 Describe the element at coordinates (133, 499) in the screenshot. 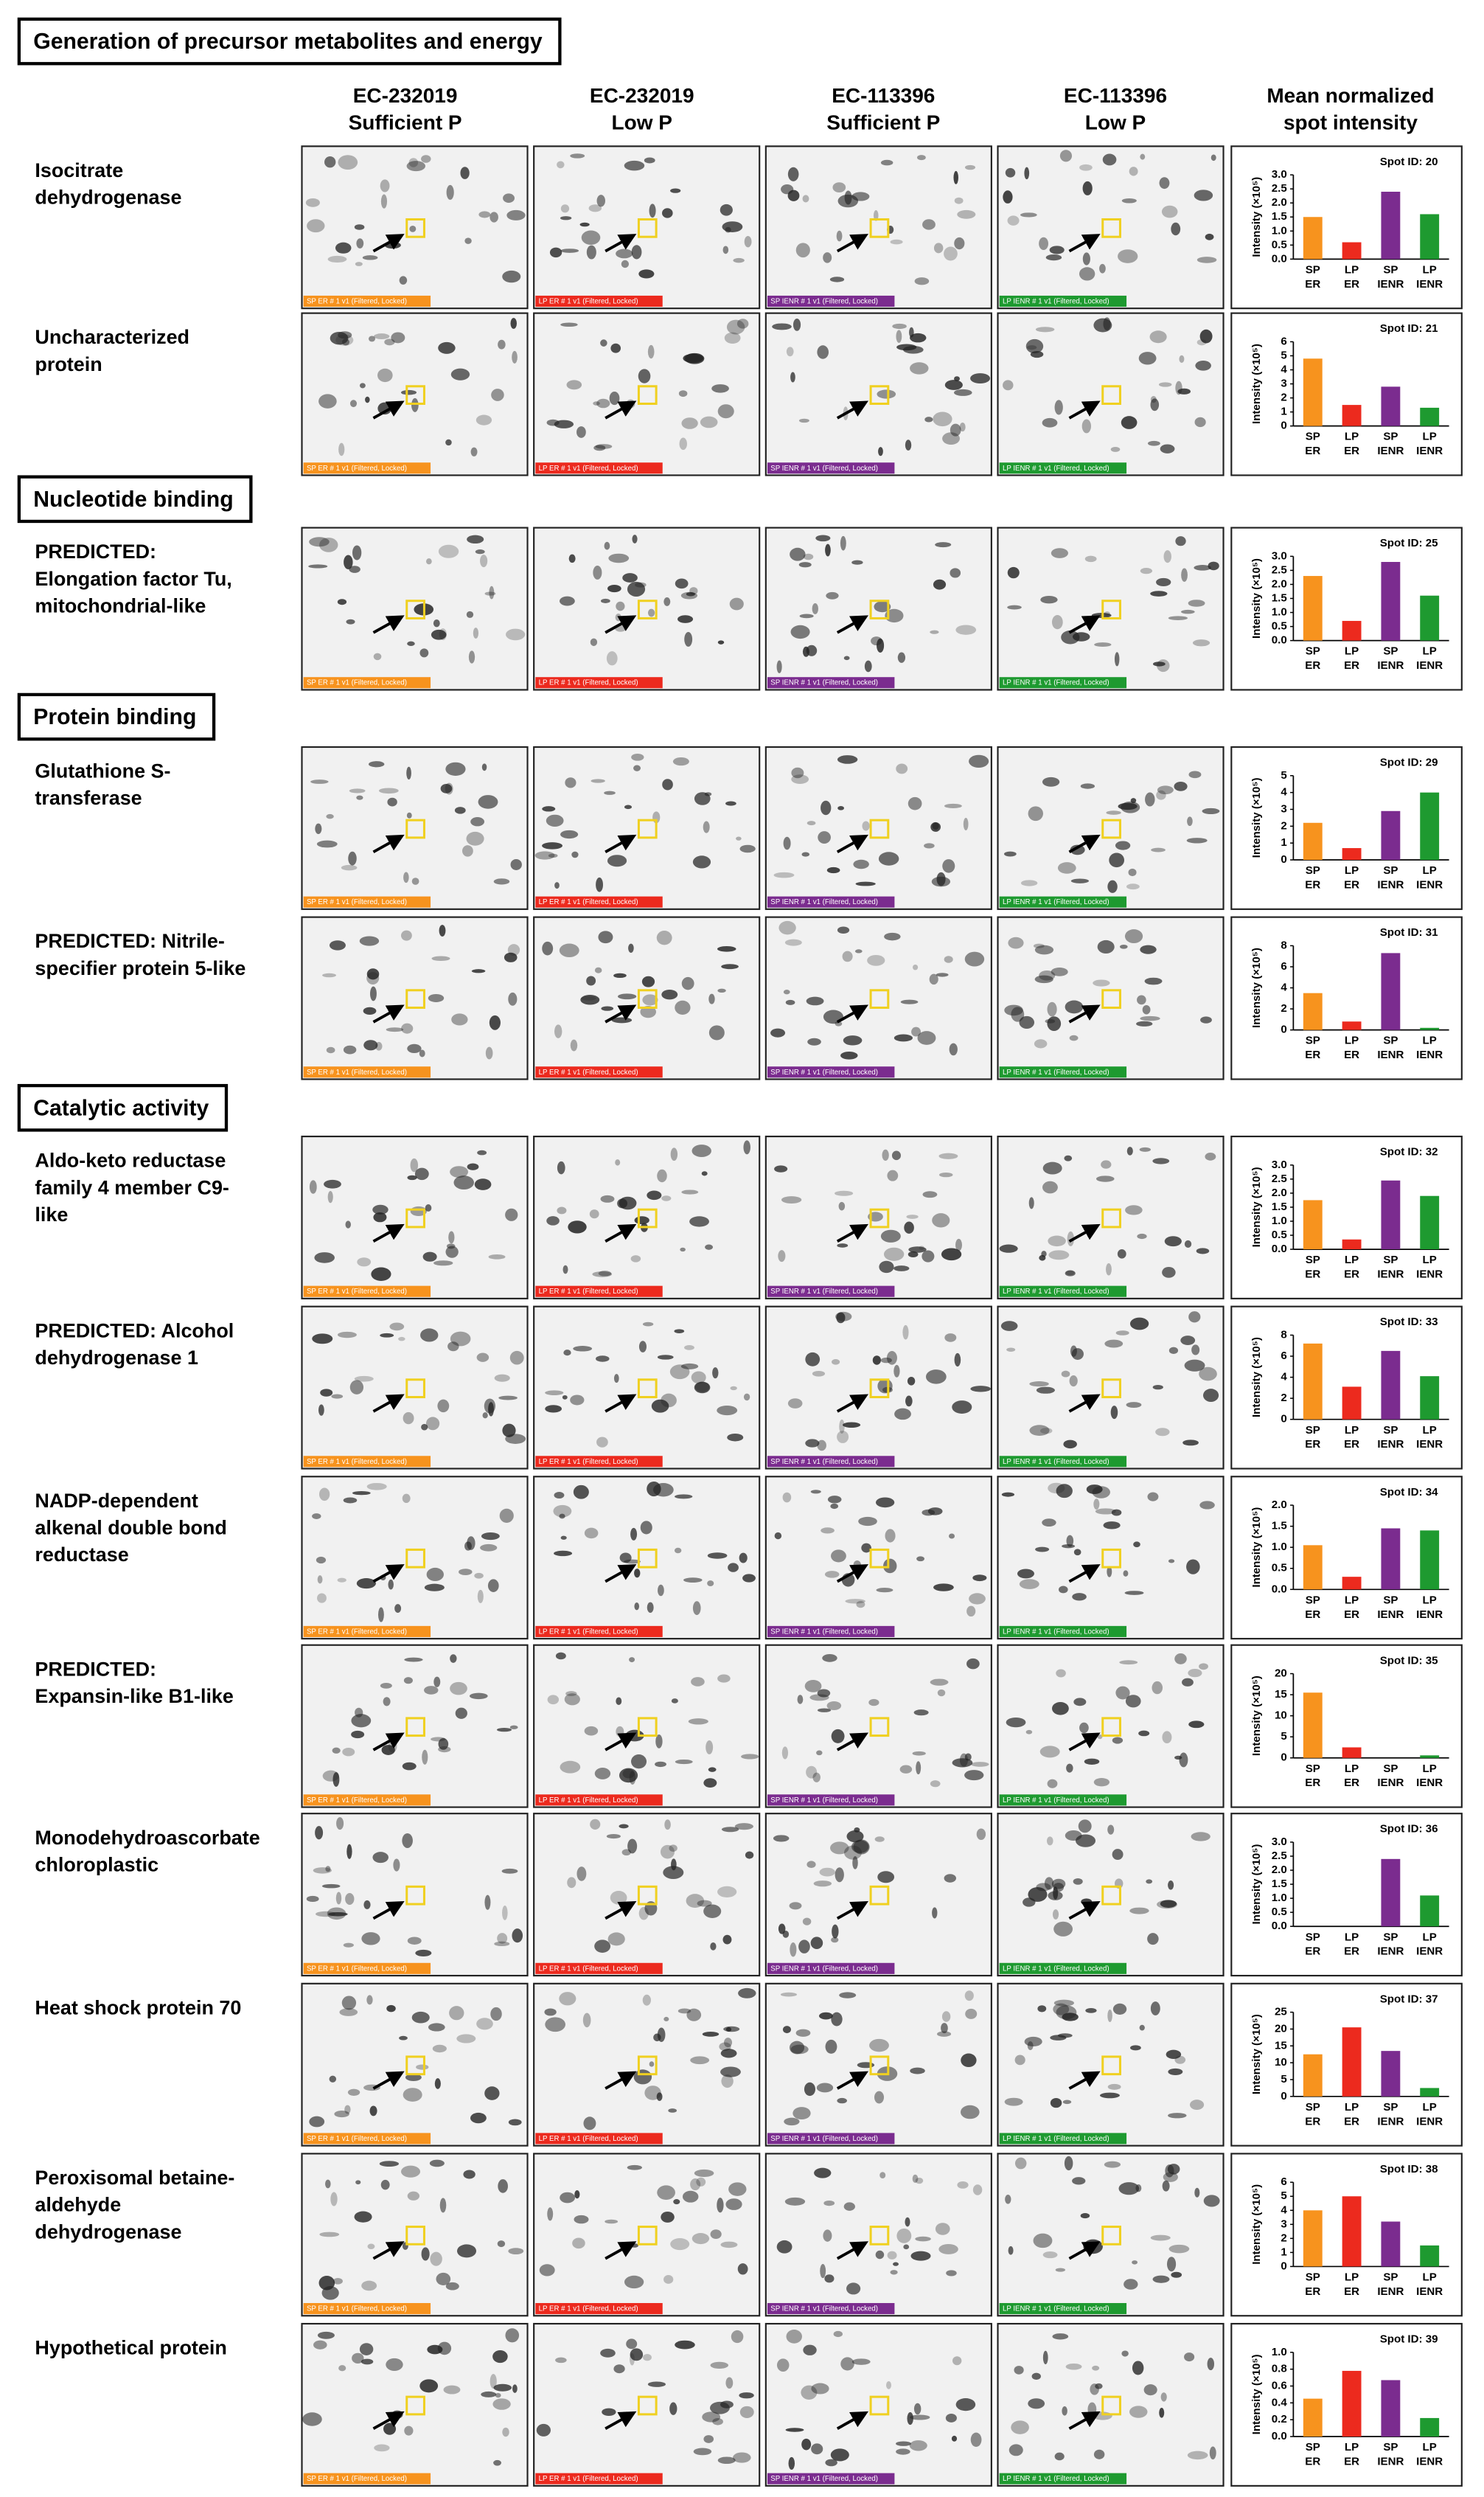

I see `section-title: Nucleotide binding` at that location.